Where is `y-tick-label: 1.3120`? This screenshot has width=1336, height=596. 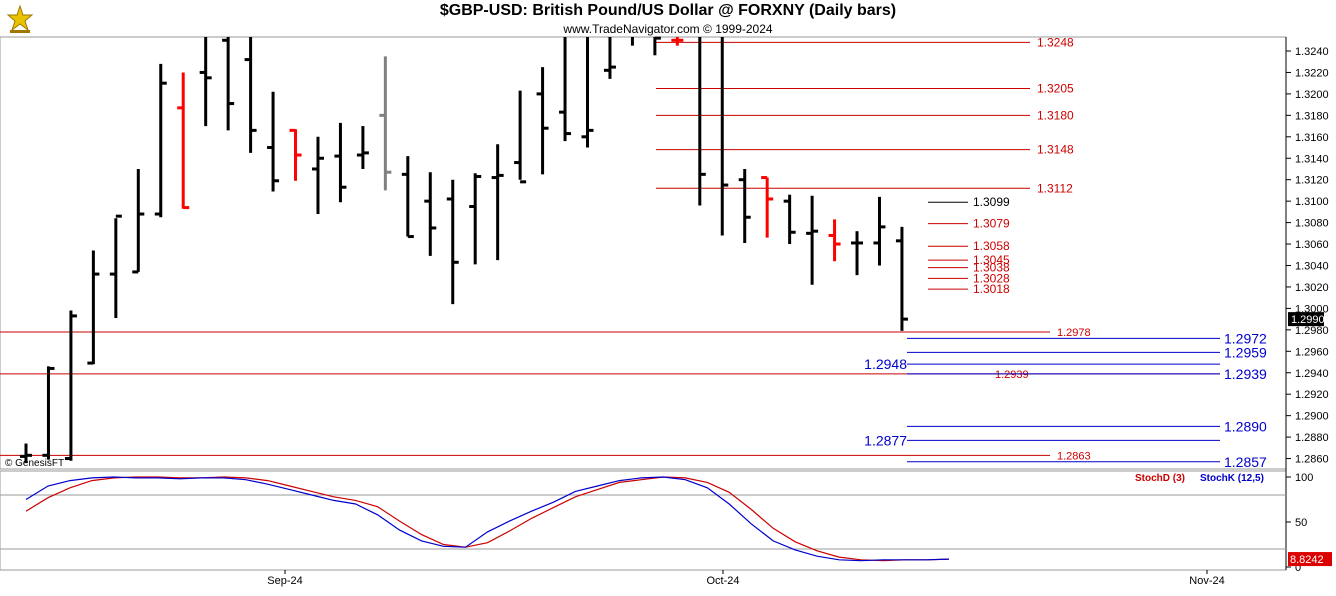
y-tick-label: 1.3120 is located at coordinates (1312, 181).